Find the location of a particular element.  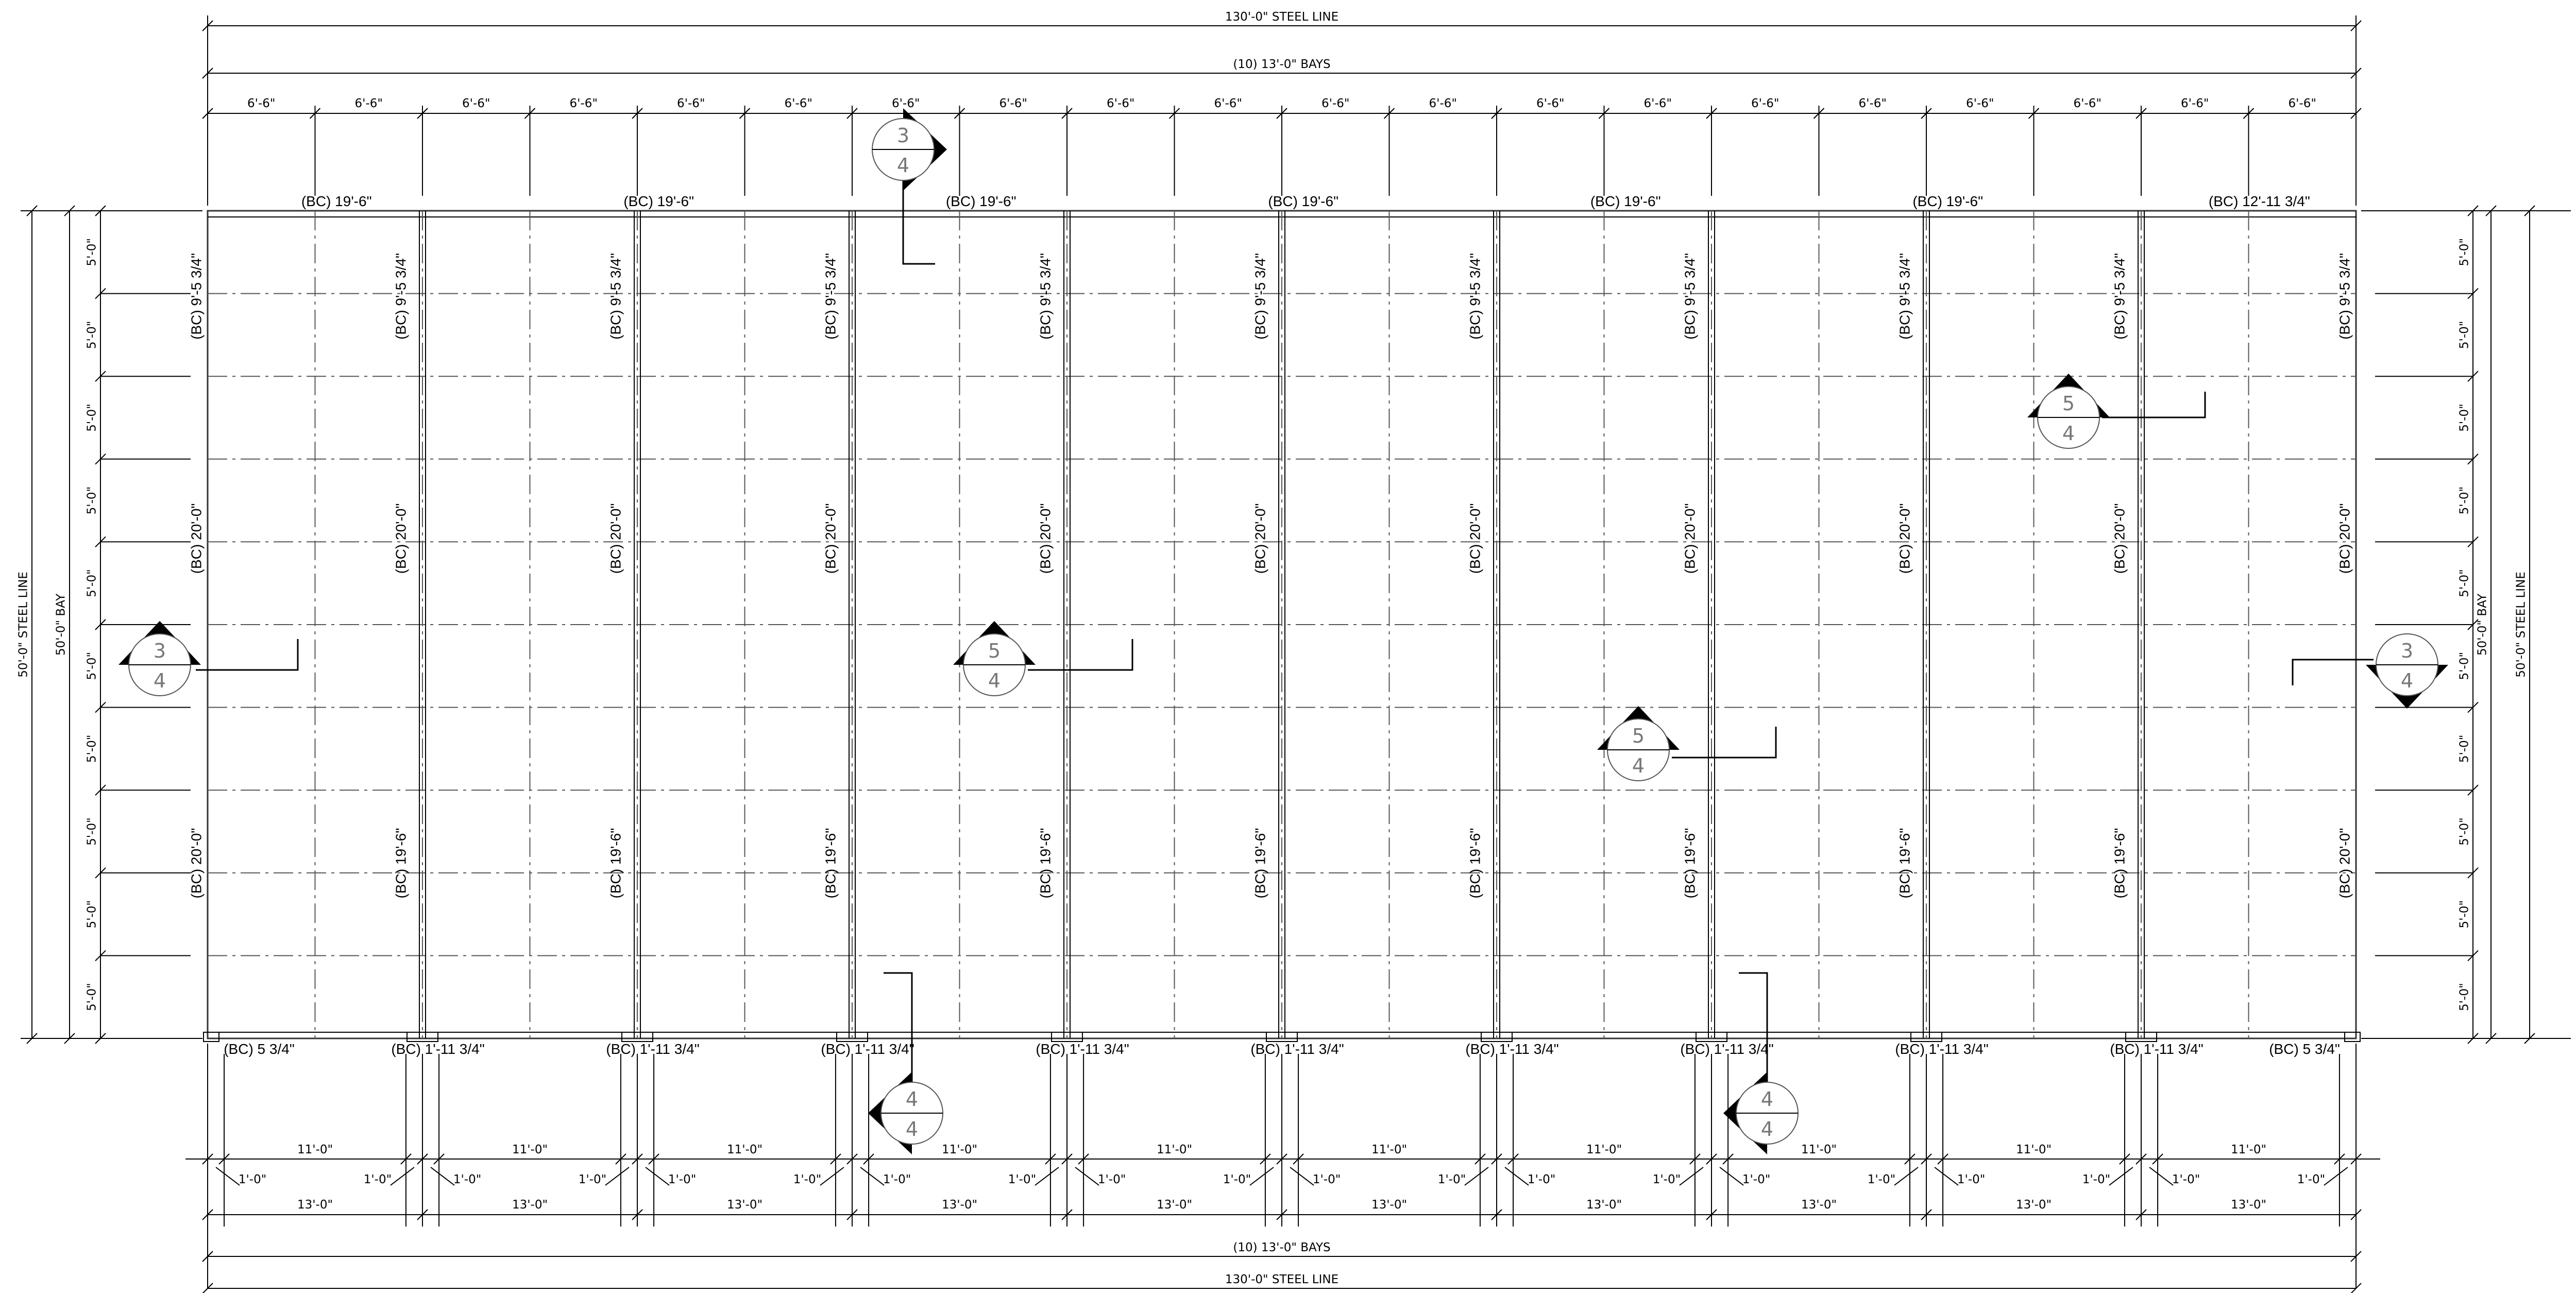

section-mark: 44 is located at coordinates (1761, 1063).